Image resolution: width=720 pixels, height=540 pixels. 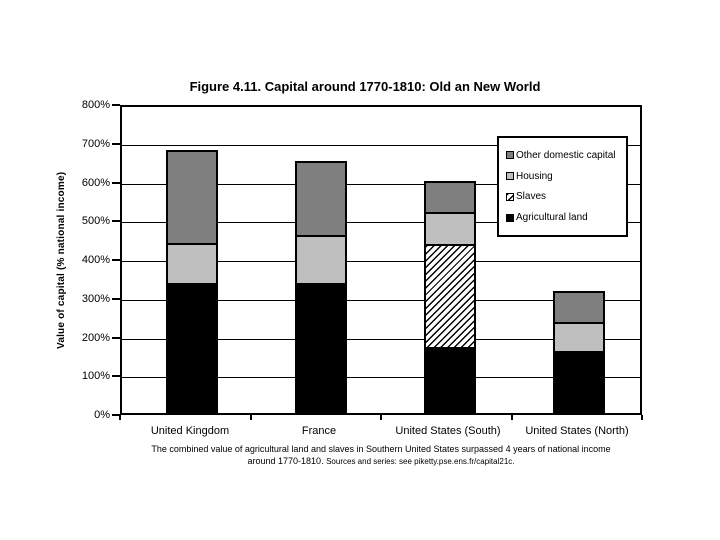 What do you see at coordinates (319, 431) in the screenshot?
I see `x-category-label: France` at bounding box center [319, 431].